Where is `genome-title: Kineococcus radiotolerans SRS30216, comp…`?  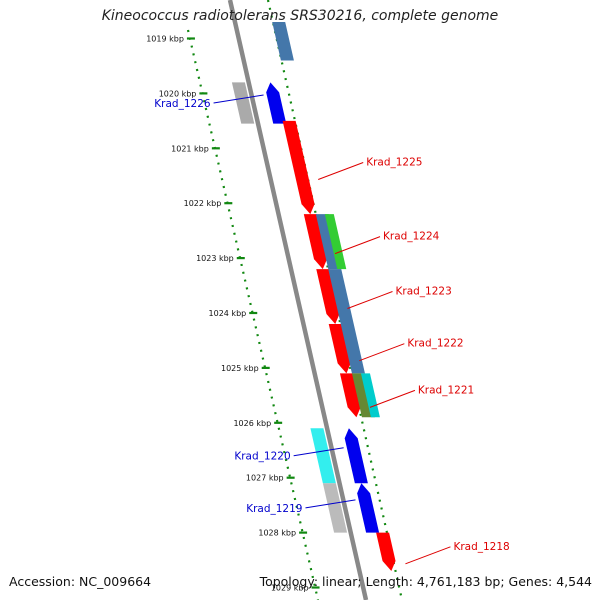
genome-title: Kineococcus radiotolerans SRS30216, comp… is located at coordinates (300, 16).